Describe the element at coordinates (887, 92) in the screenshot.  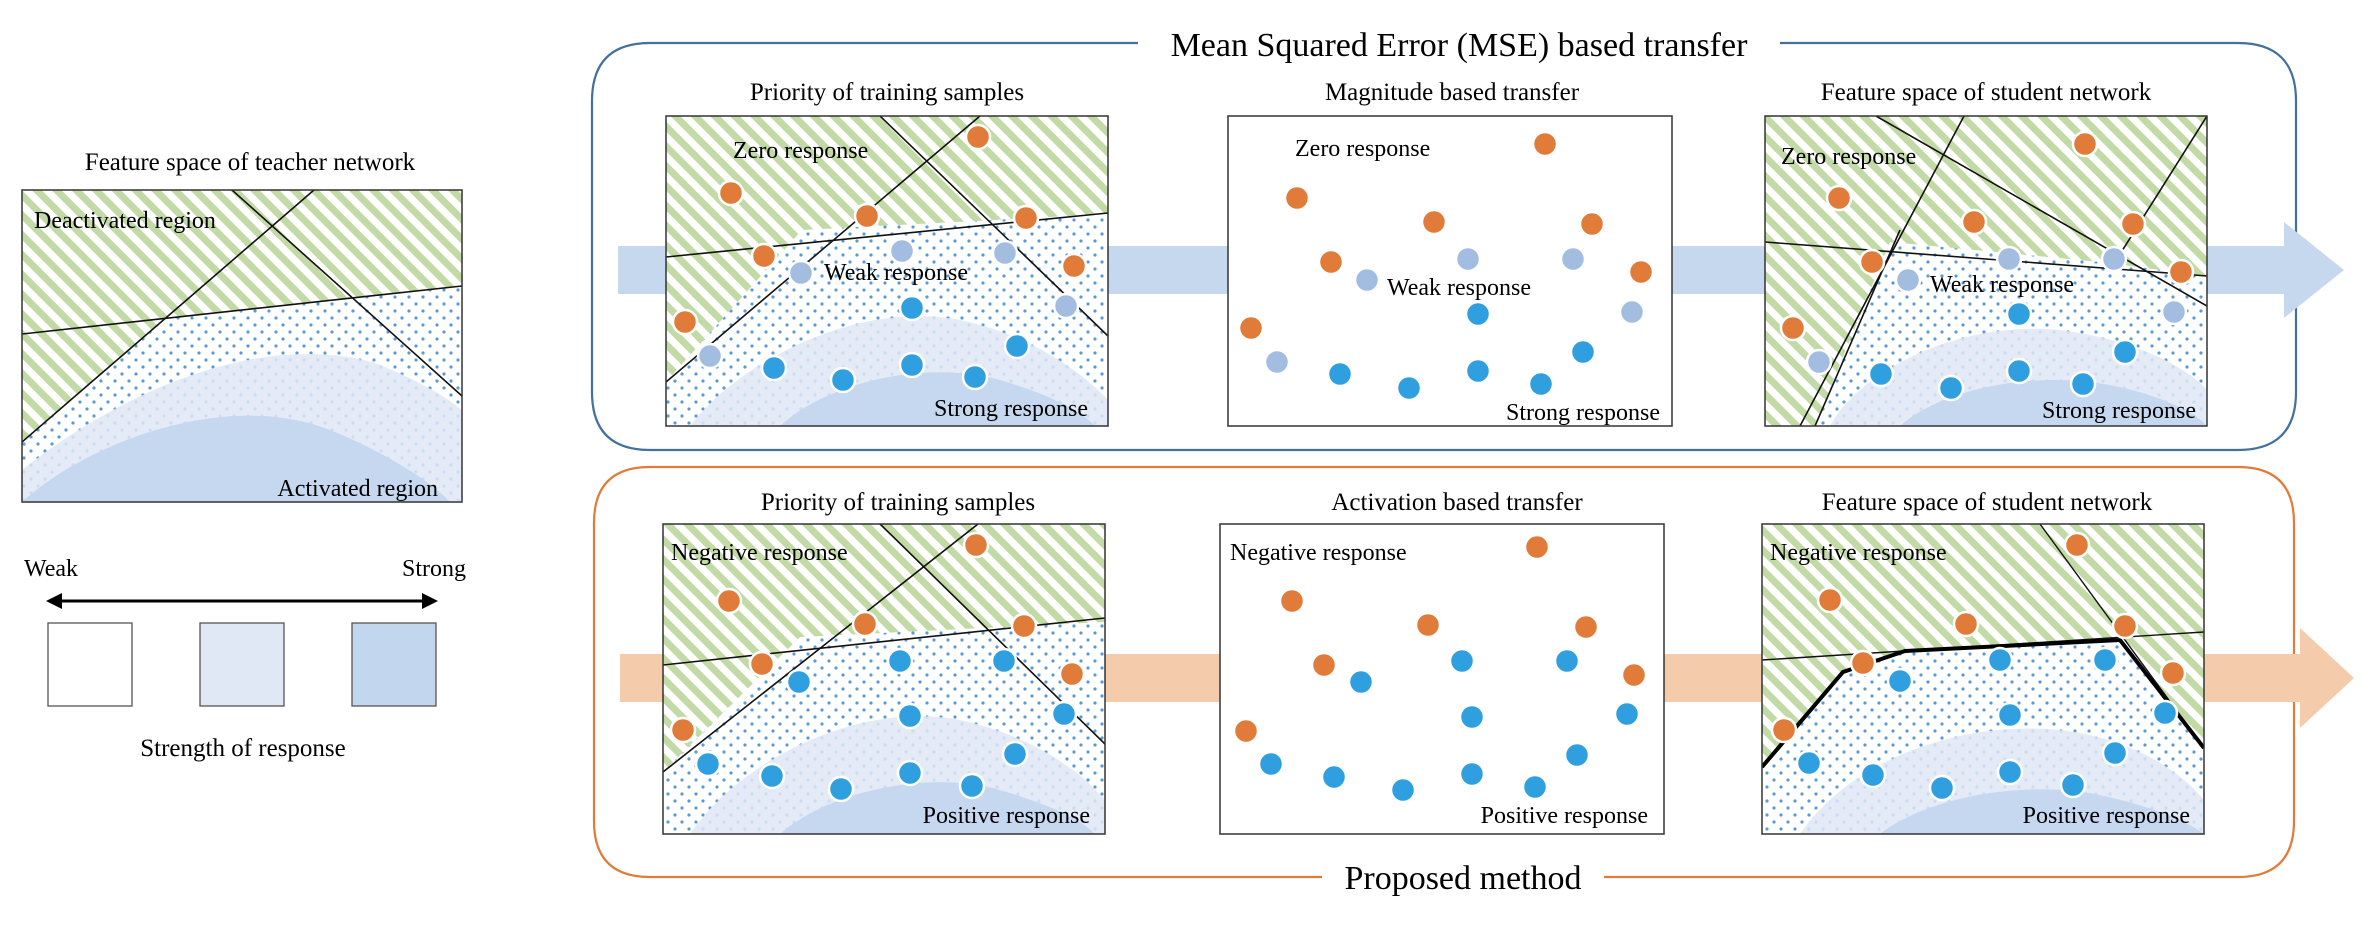
I see `mse-priority-title: Priority of training samples` at that location.